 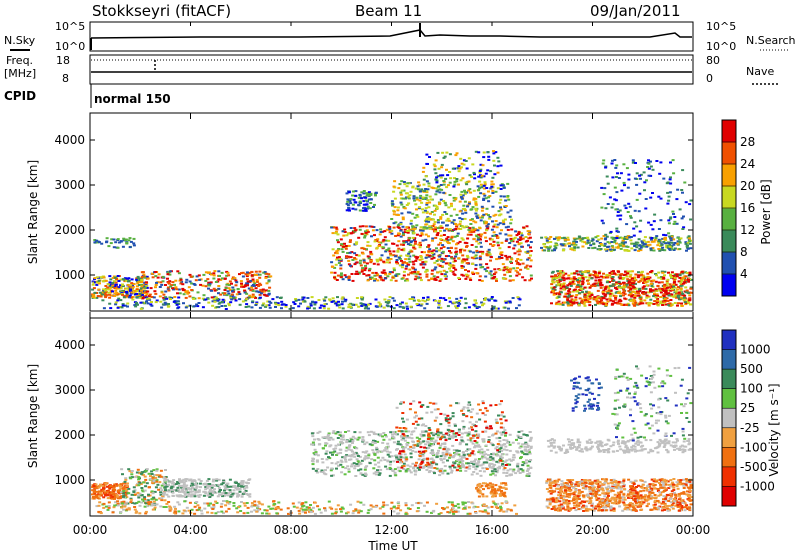 I want to click on station-title: Stokkseyri (fitACF), so click(x=161, y=11).